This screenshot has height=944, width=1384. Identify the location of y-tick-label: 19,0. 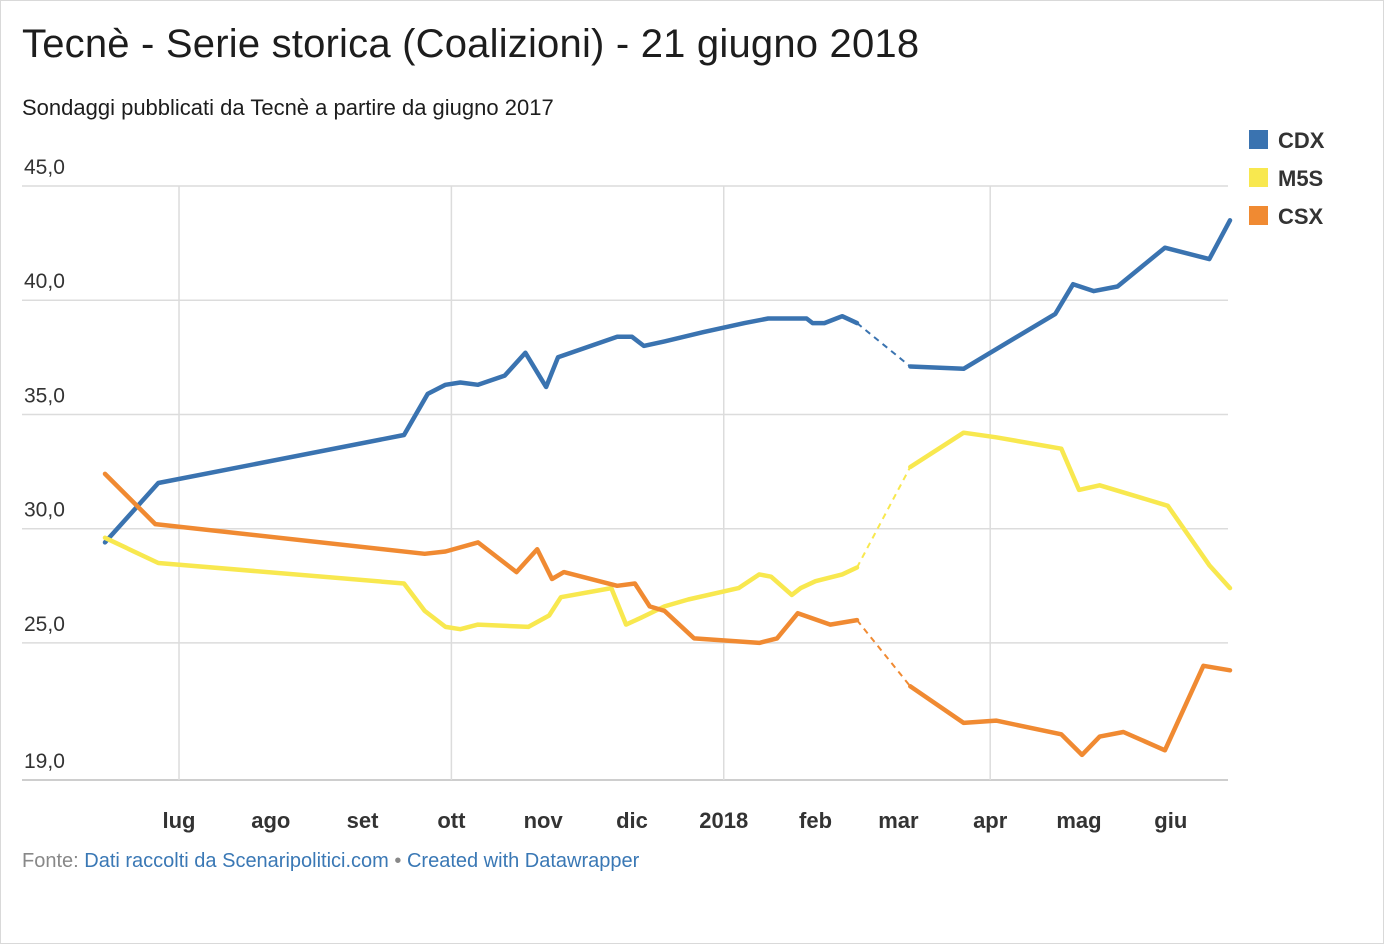
(44, 761).